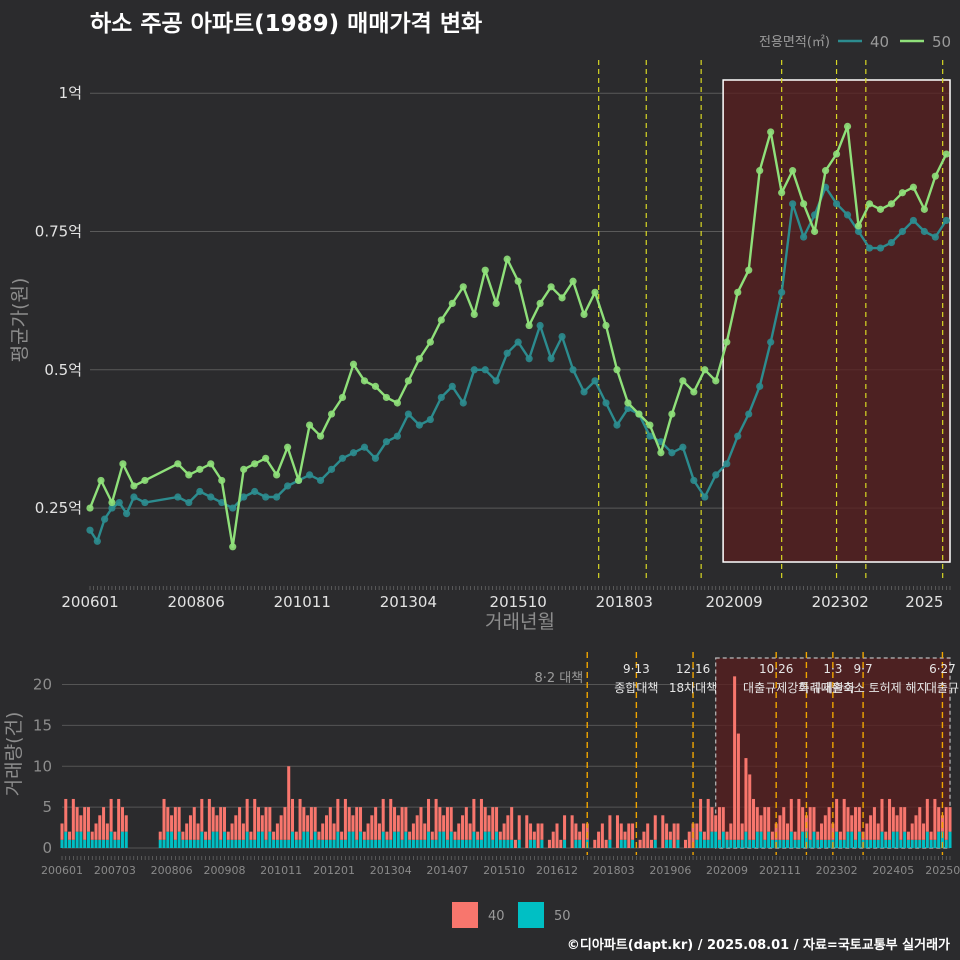 The height and width of the screenshot is (960, 960). I want to click on event-annotation-date: 9·13, so click(636, 669).